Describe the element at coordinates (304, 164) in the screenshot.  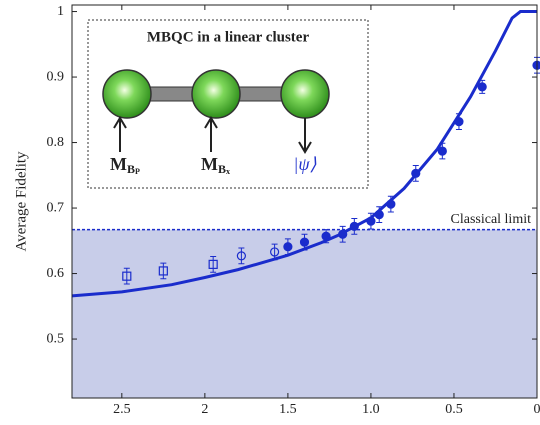
I see `inset-label: |ψ⟩` at that location.